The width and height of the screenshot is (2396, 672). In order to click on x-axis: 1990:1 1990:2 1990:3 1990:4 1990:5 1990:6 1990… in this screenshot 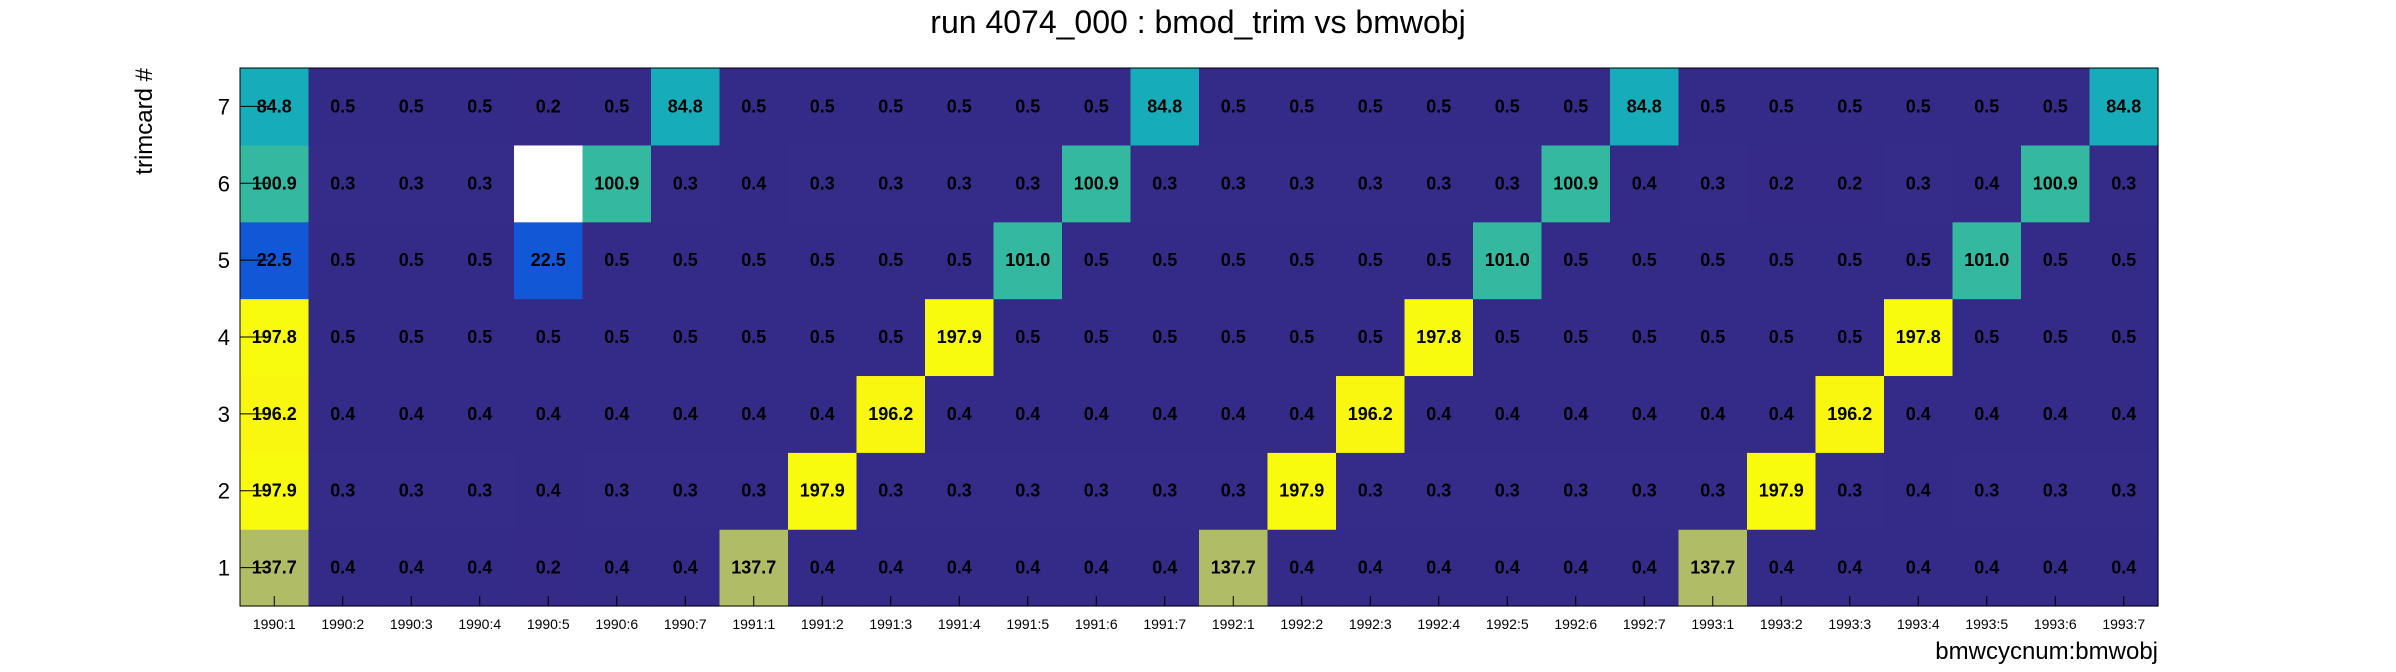, I will do `click(1199, 614)`.